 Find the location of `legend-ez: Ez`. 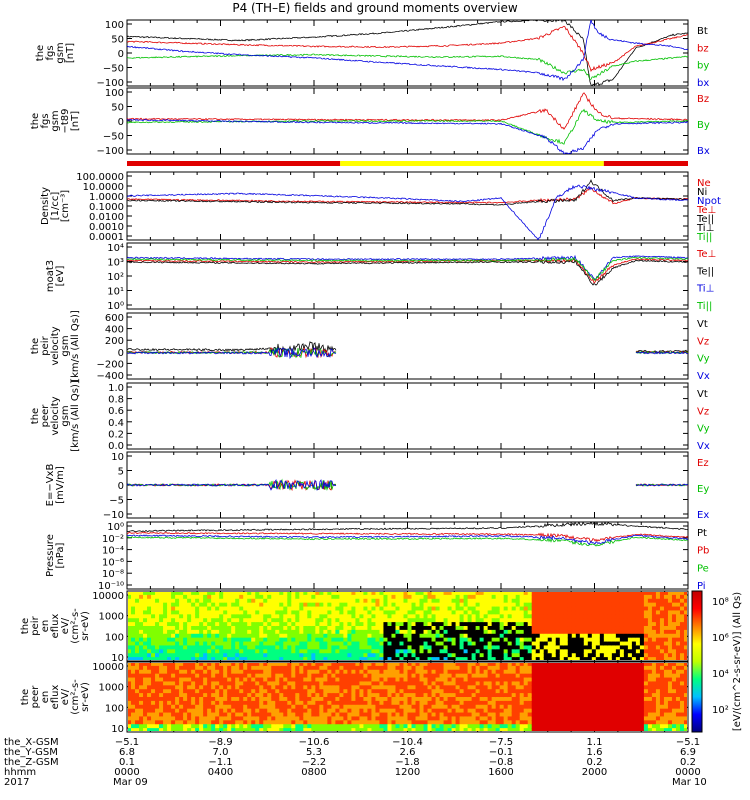

legend-ez: Ez is located at coordinates (703, 463).